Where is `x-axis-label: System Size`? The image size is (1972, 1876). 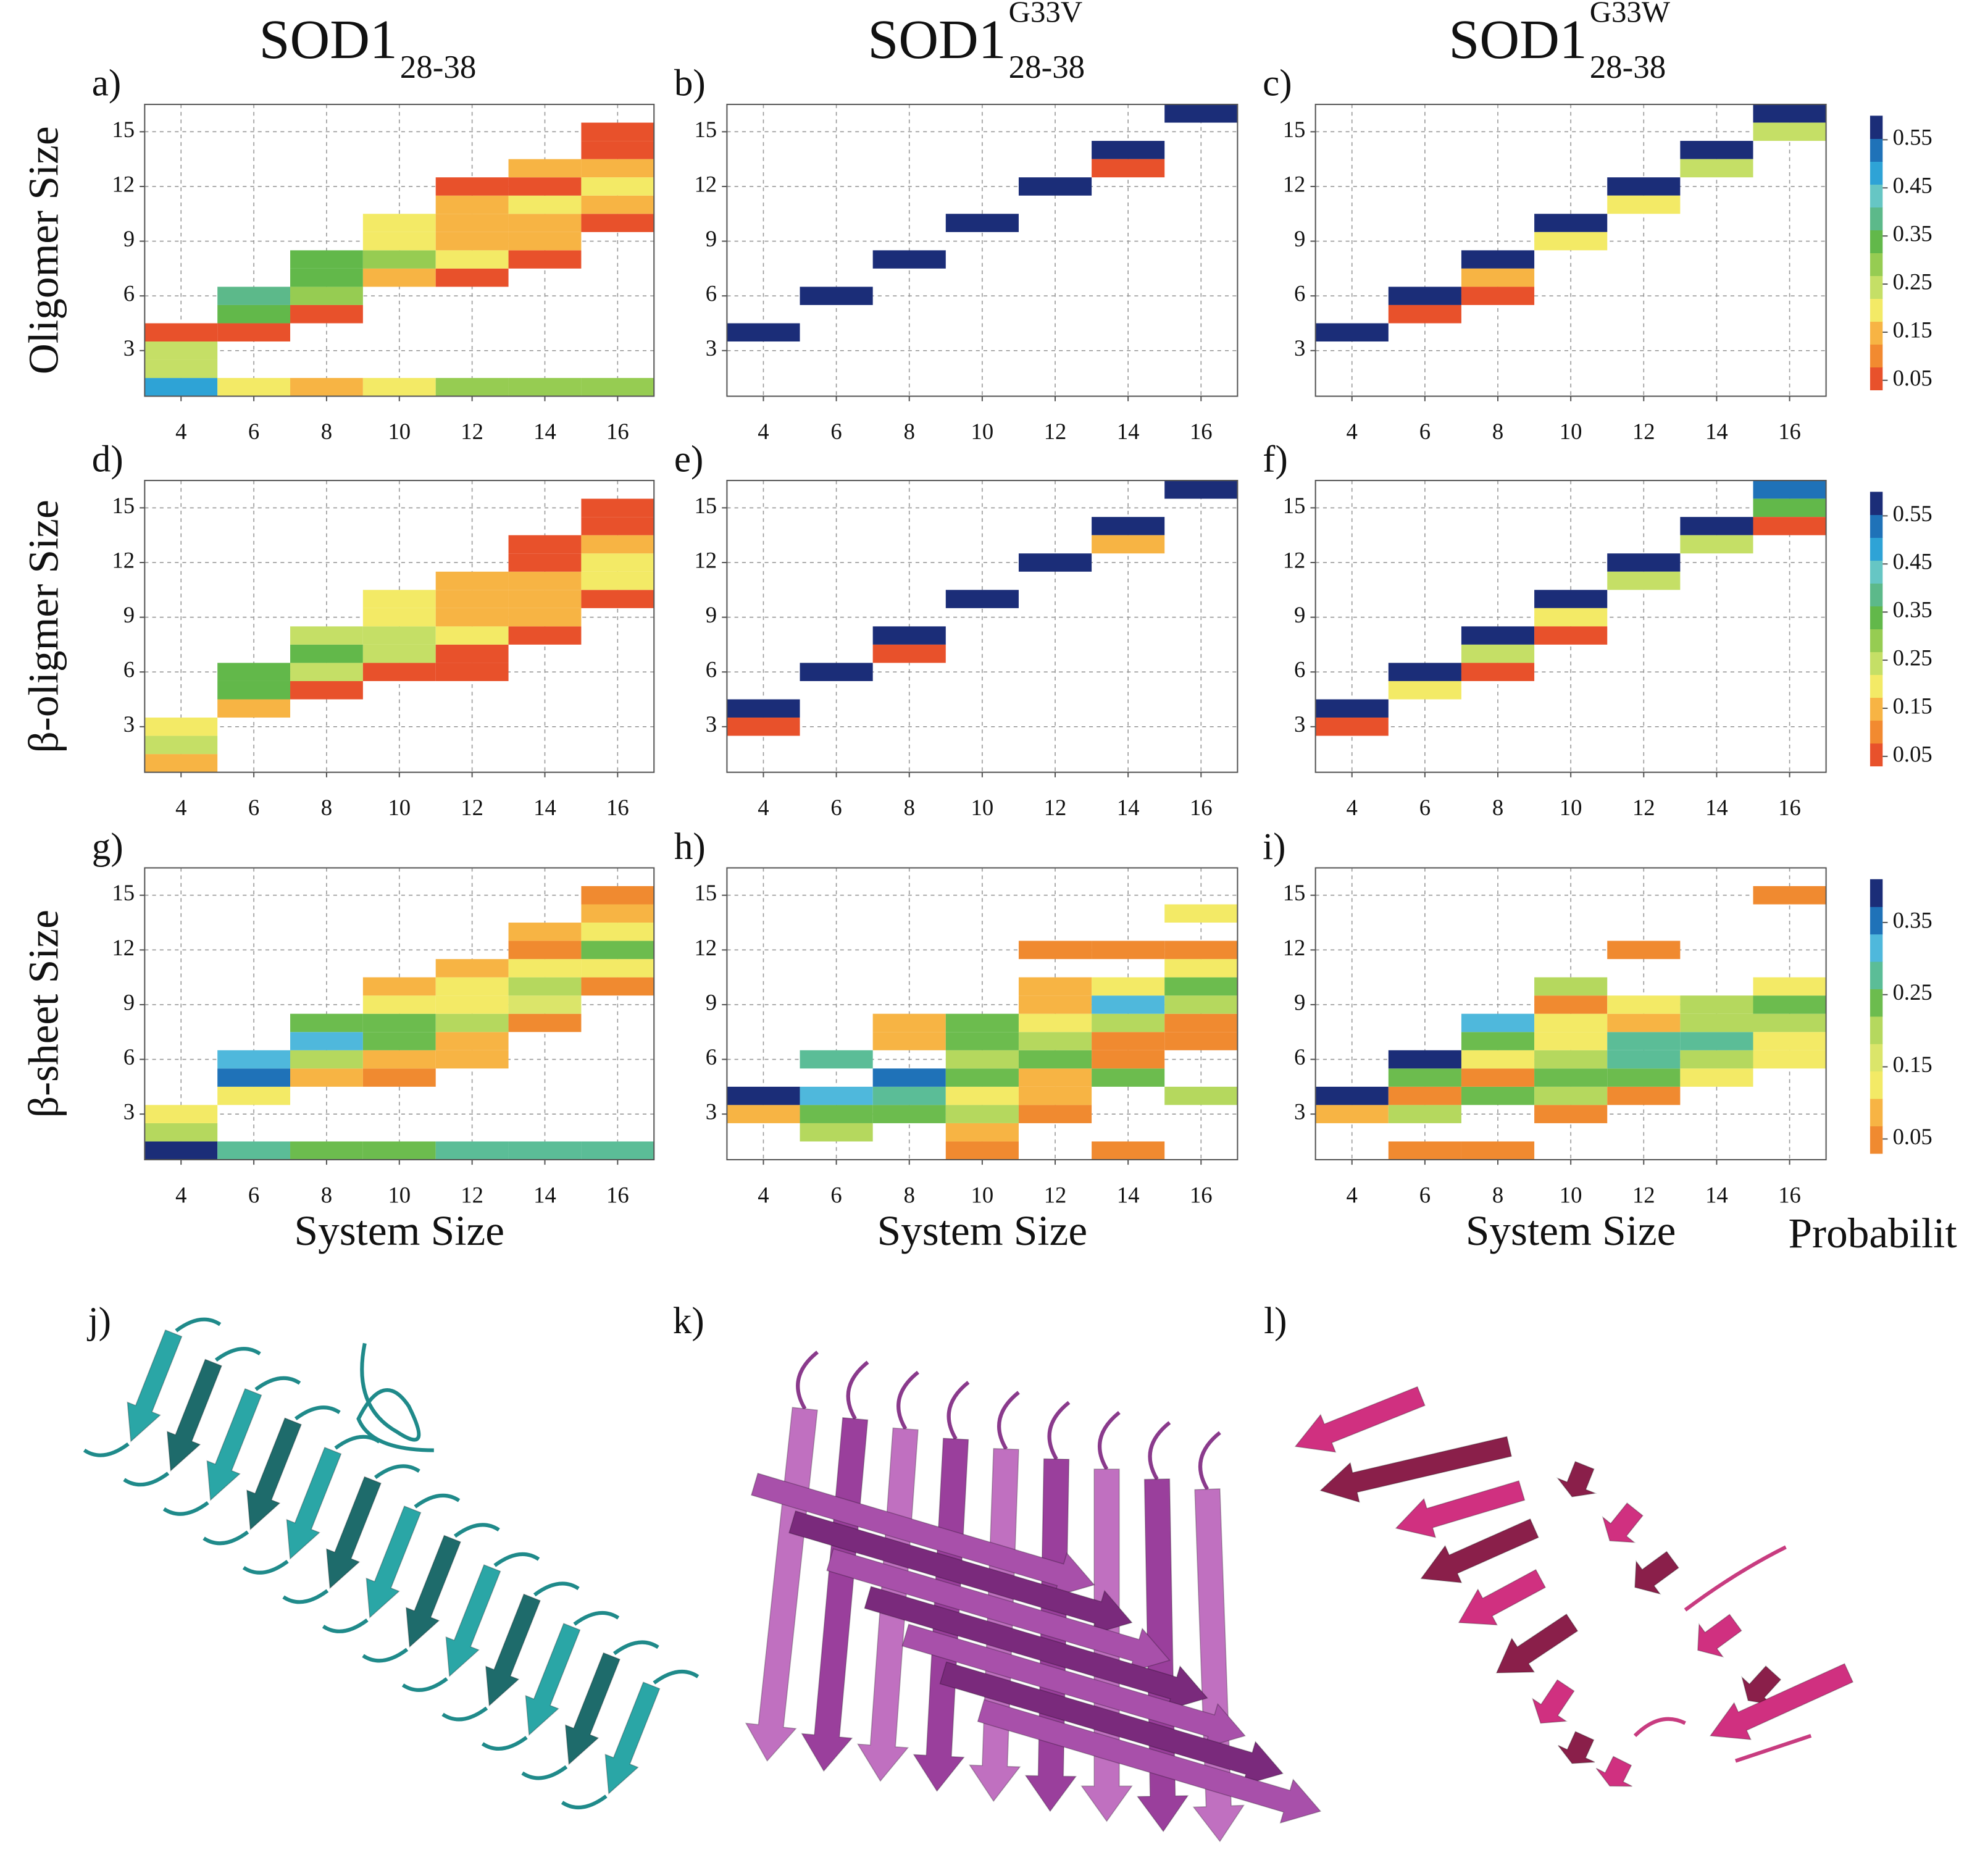 x-axis-label: System Size is located at coordinates (1571, 1230).